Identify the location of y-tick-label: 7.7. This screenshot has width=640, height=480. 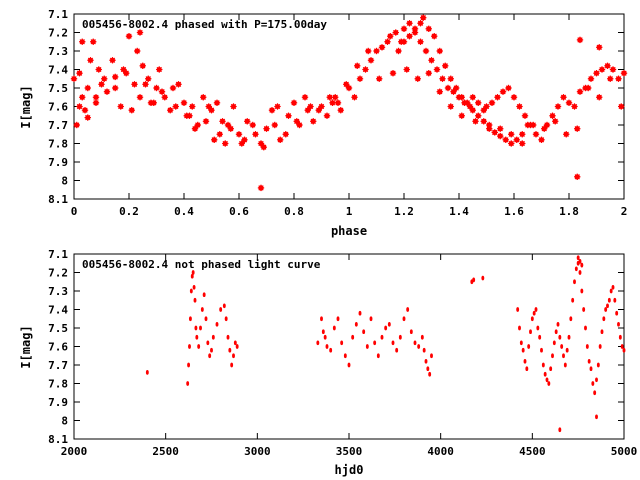
(58, 125).